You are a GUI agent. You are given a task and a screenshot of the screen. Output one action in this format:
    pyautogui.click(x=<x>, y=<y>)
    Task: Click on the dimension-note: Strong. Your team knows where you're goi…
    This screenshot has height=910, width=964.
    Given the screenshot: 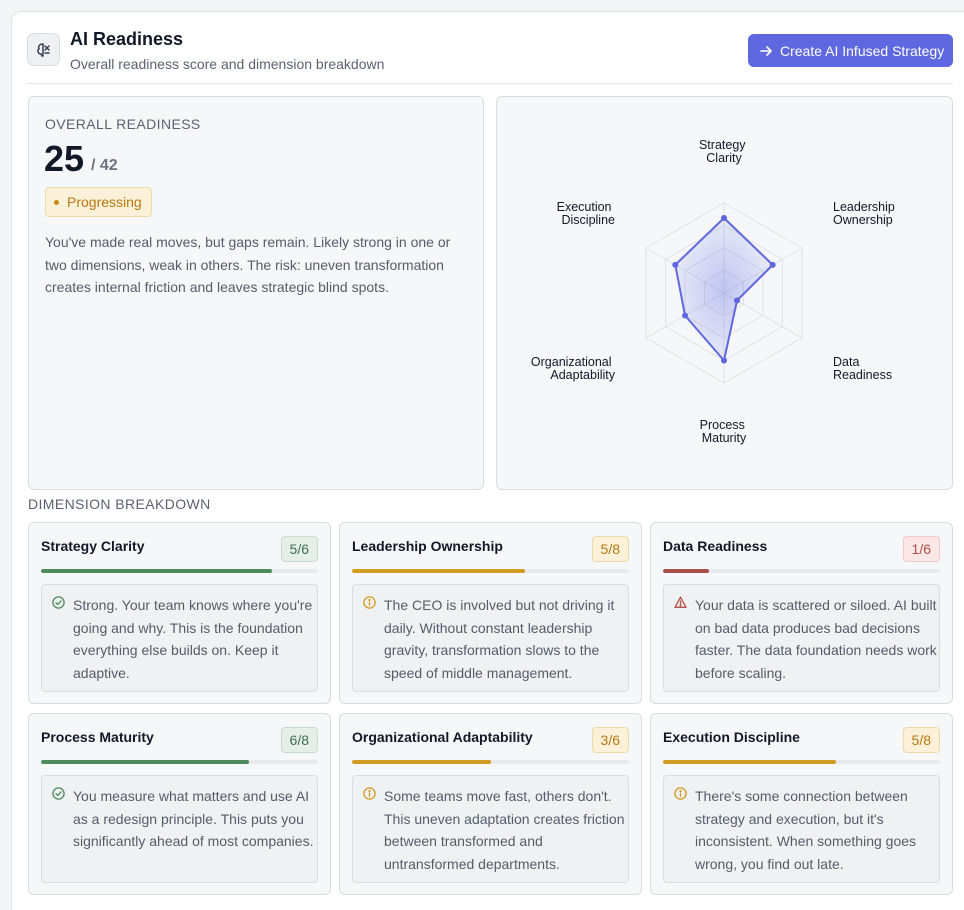 What is the action you would take?
    pyautogui.click(x=179, y=638)
    